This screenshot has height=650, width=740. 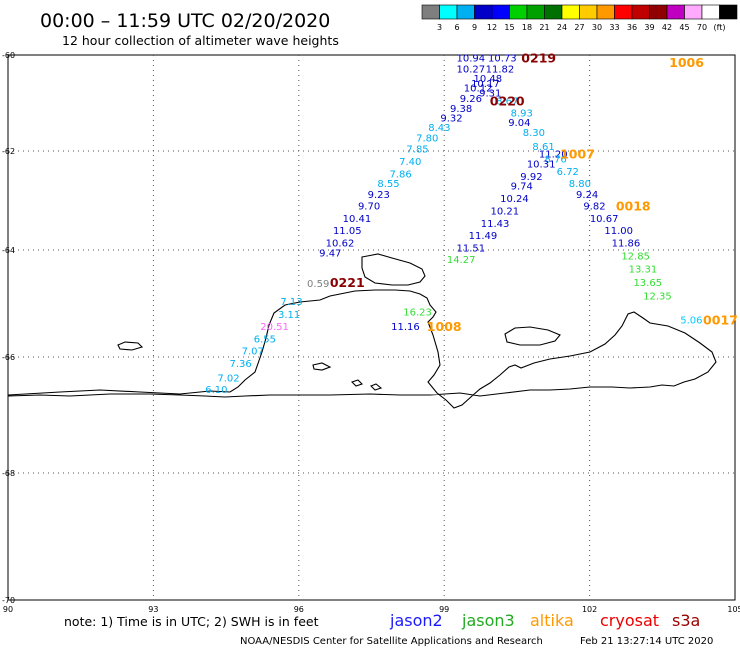 What do you see at coordinates (471, 58) in the screenshot?
I see `wave-height-label: 10.94` at bounding box center [471, 58].